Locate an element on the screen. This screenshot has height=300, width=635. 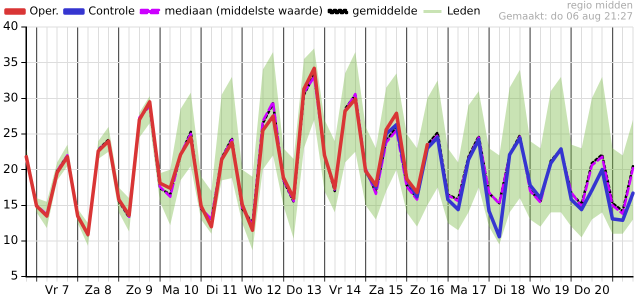
legend-label: Leden is located at coordinates (463, 11).